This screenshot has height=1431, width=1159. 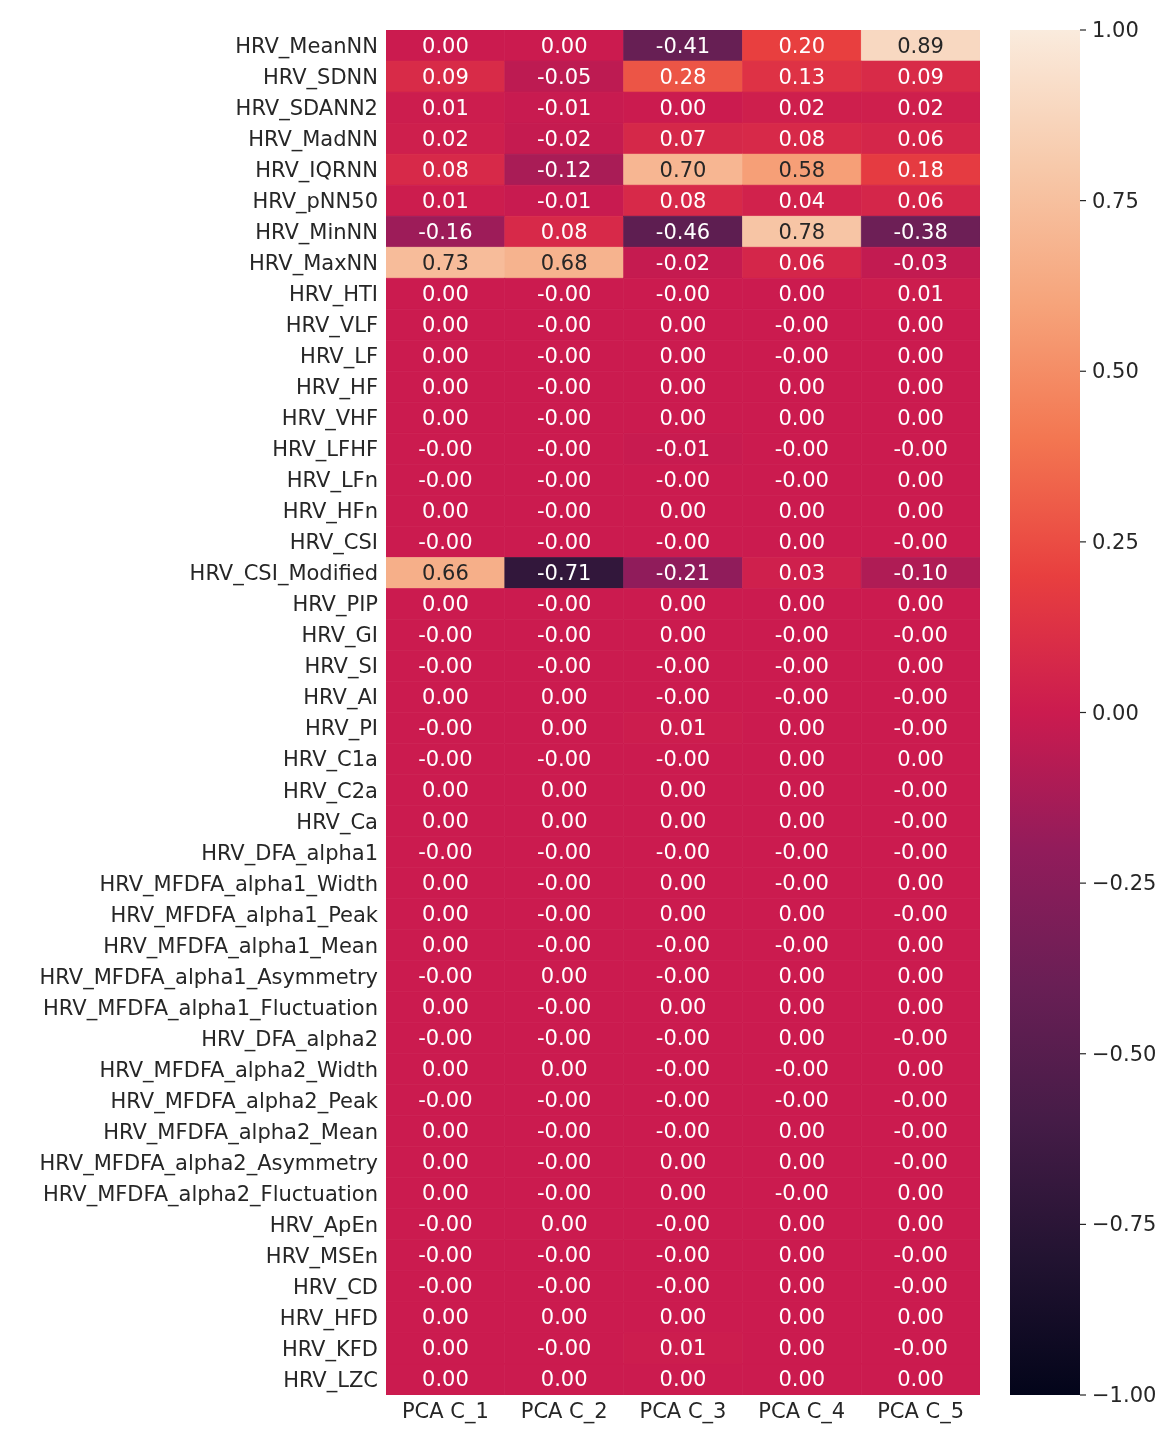 What do you see at coordinates (244, 915) in the screenshot?
I see `y-tick-label: HRV_MFDFA_alpha1_Peak` at bounding box center [244, 915].